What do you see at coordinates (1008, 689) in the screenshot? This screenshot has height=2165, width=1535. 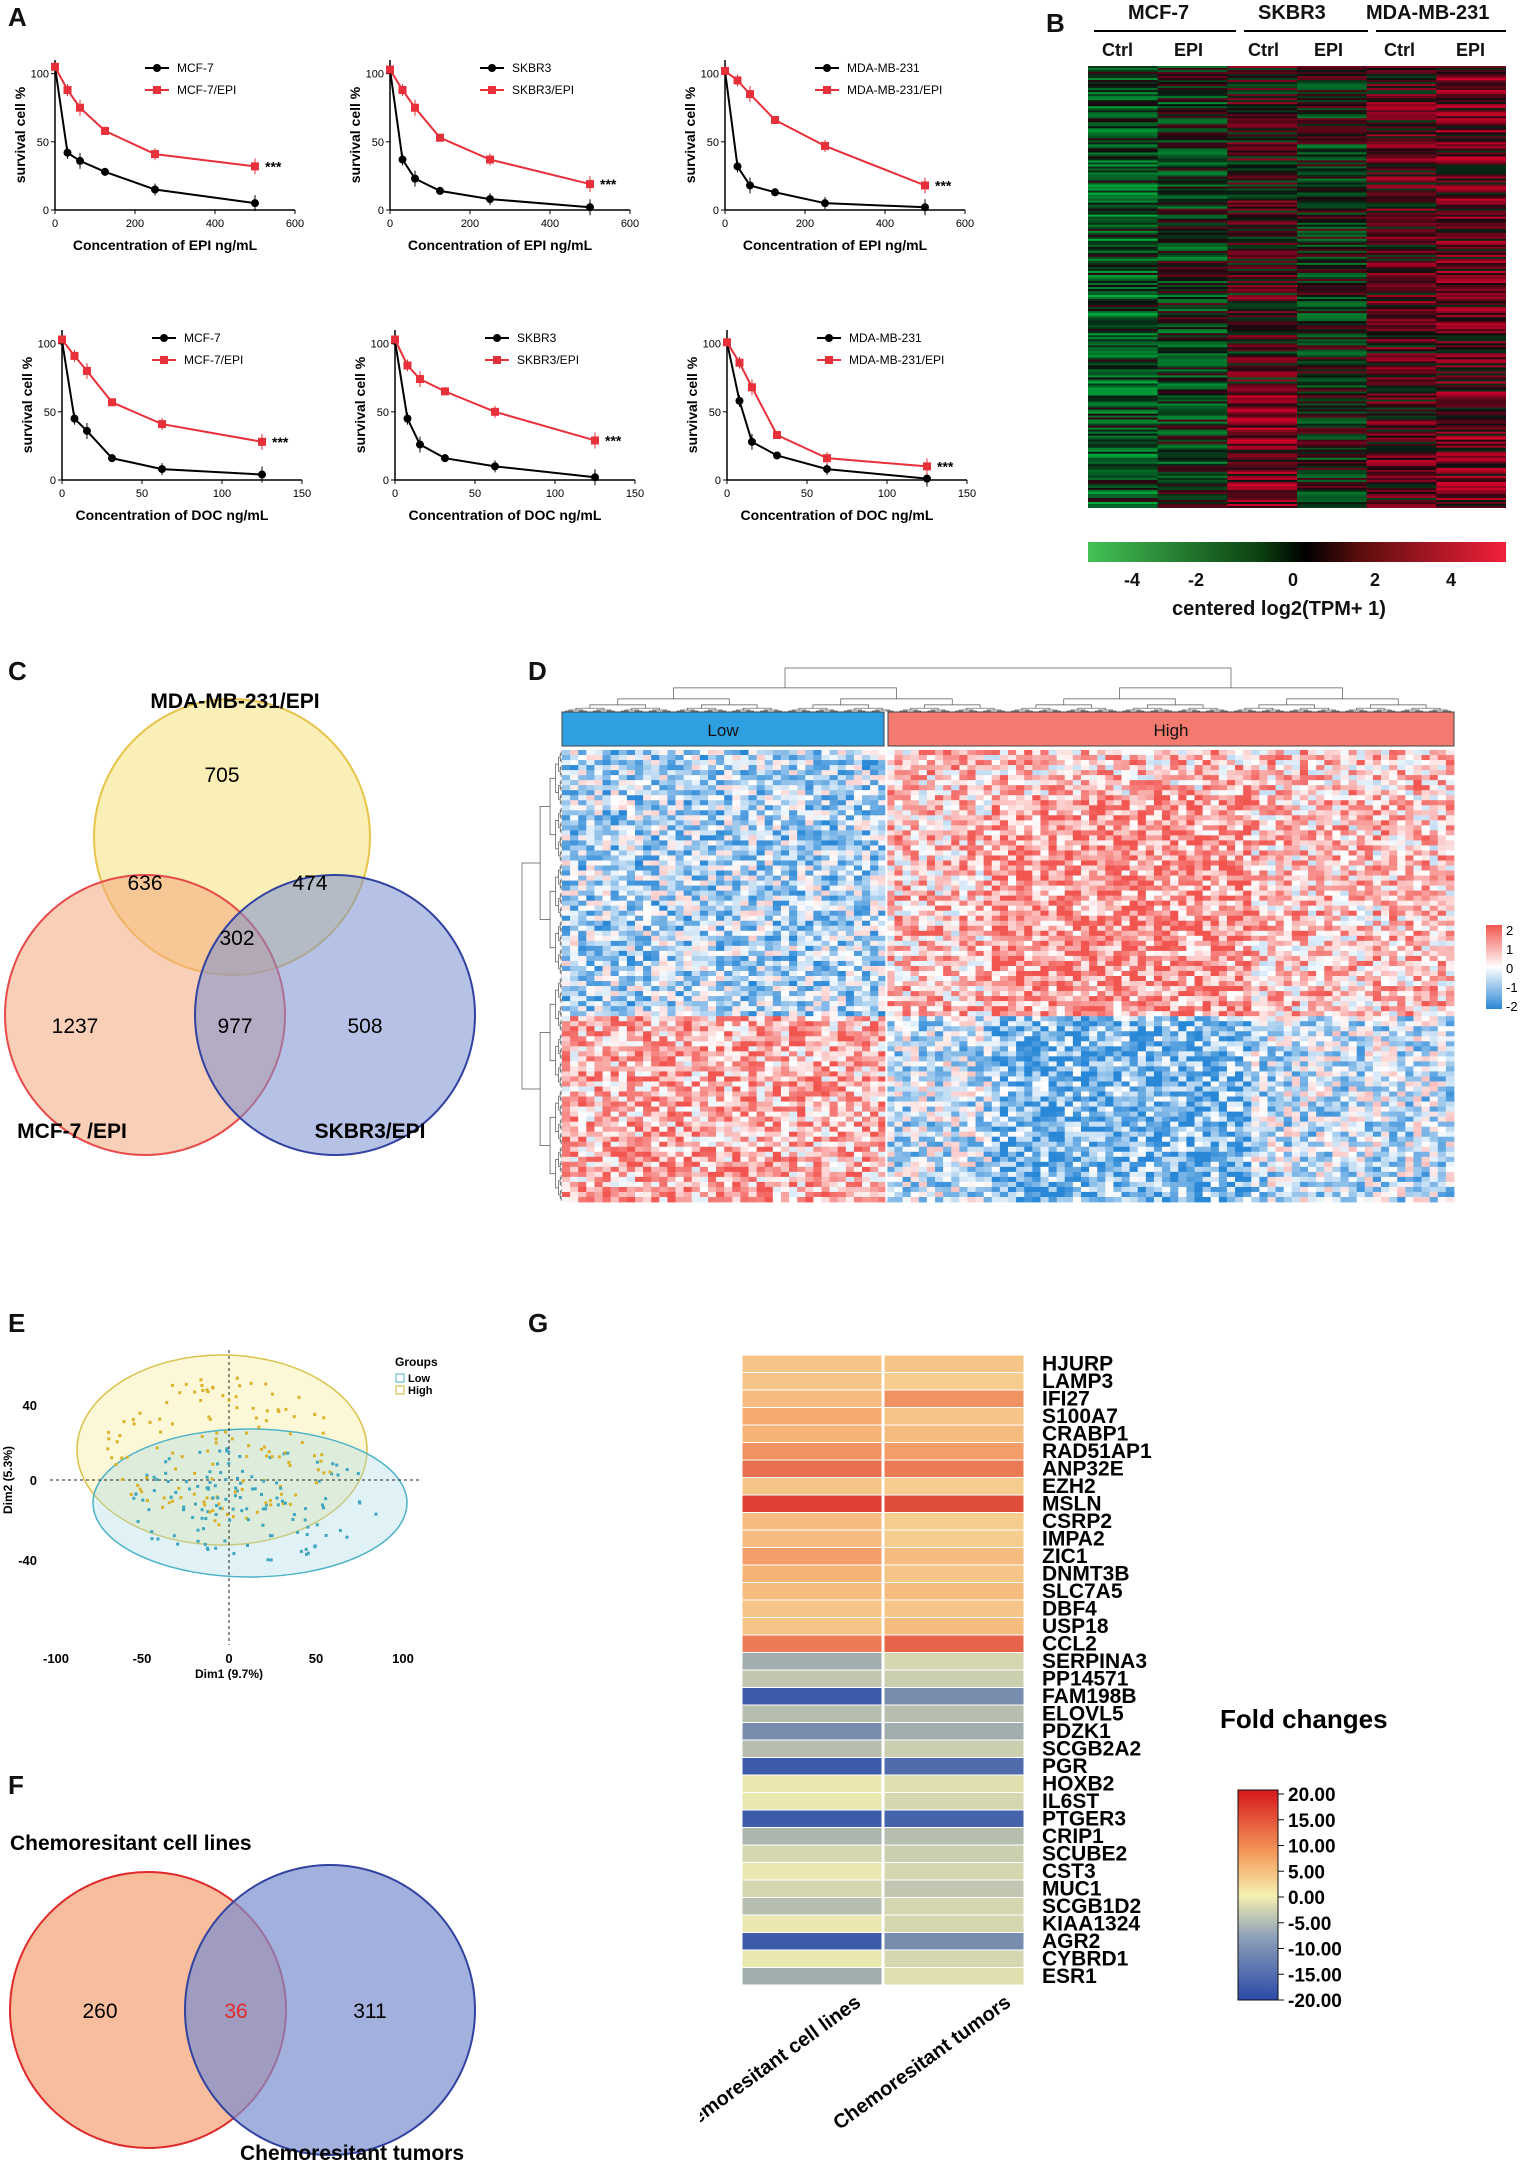 I see `dendrogram-top` at bounding box center [1008, 689].